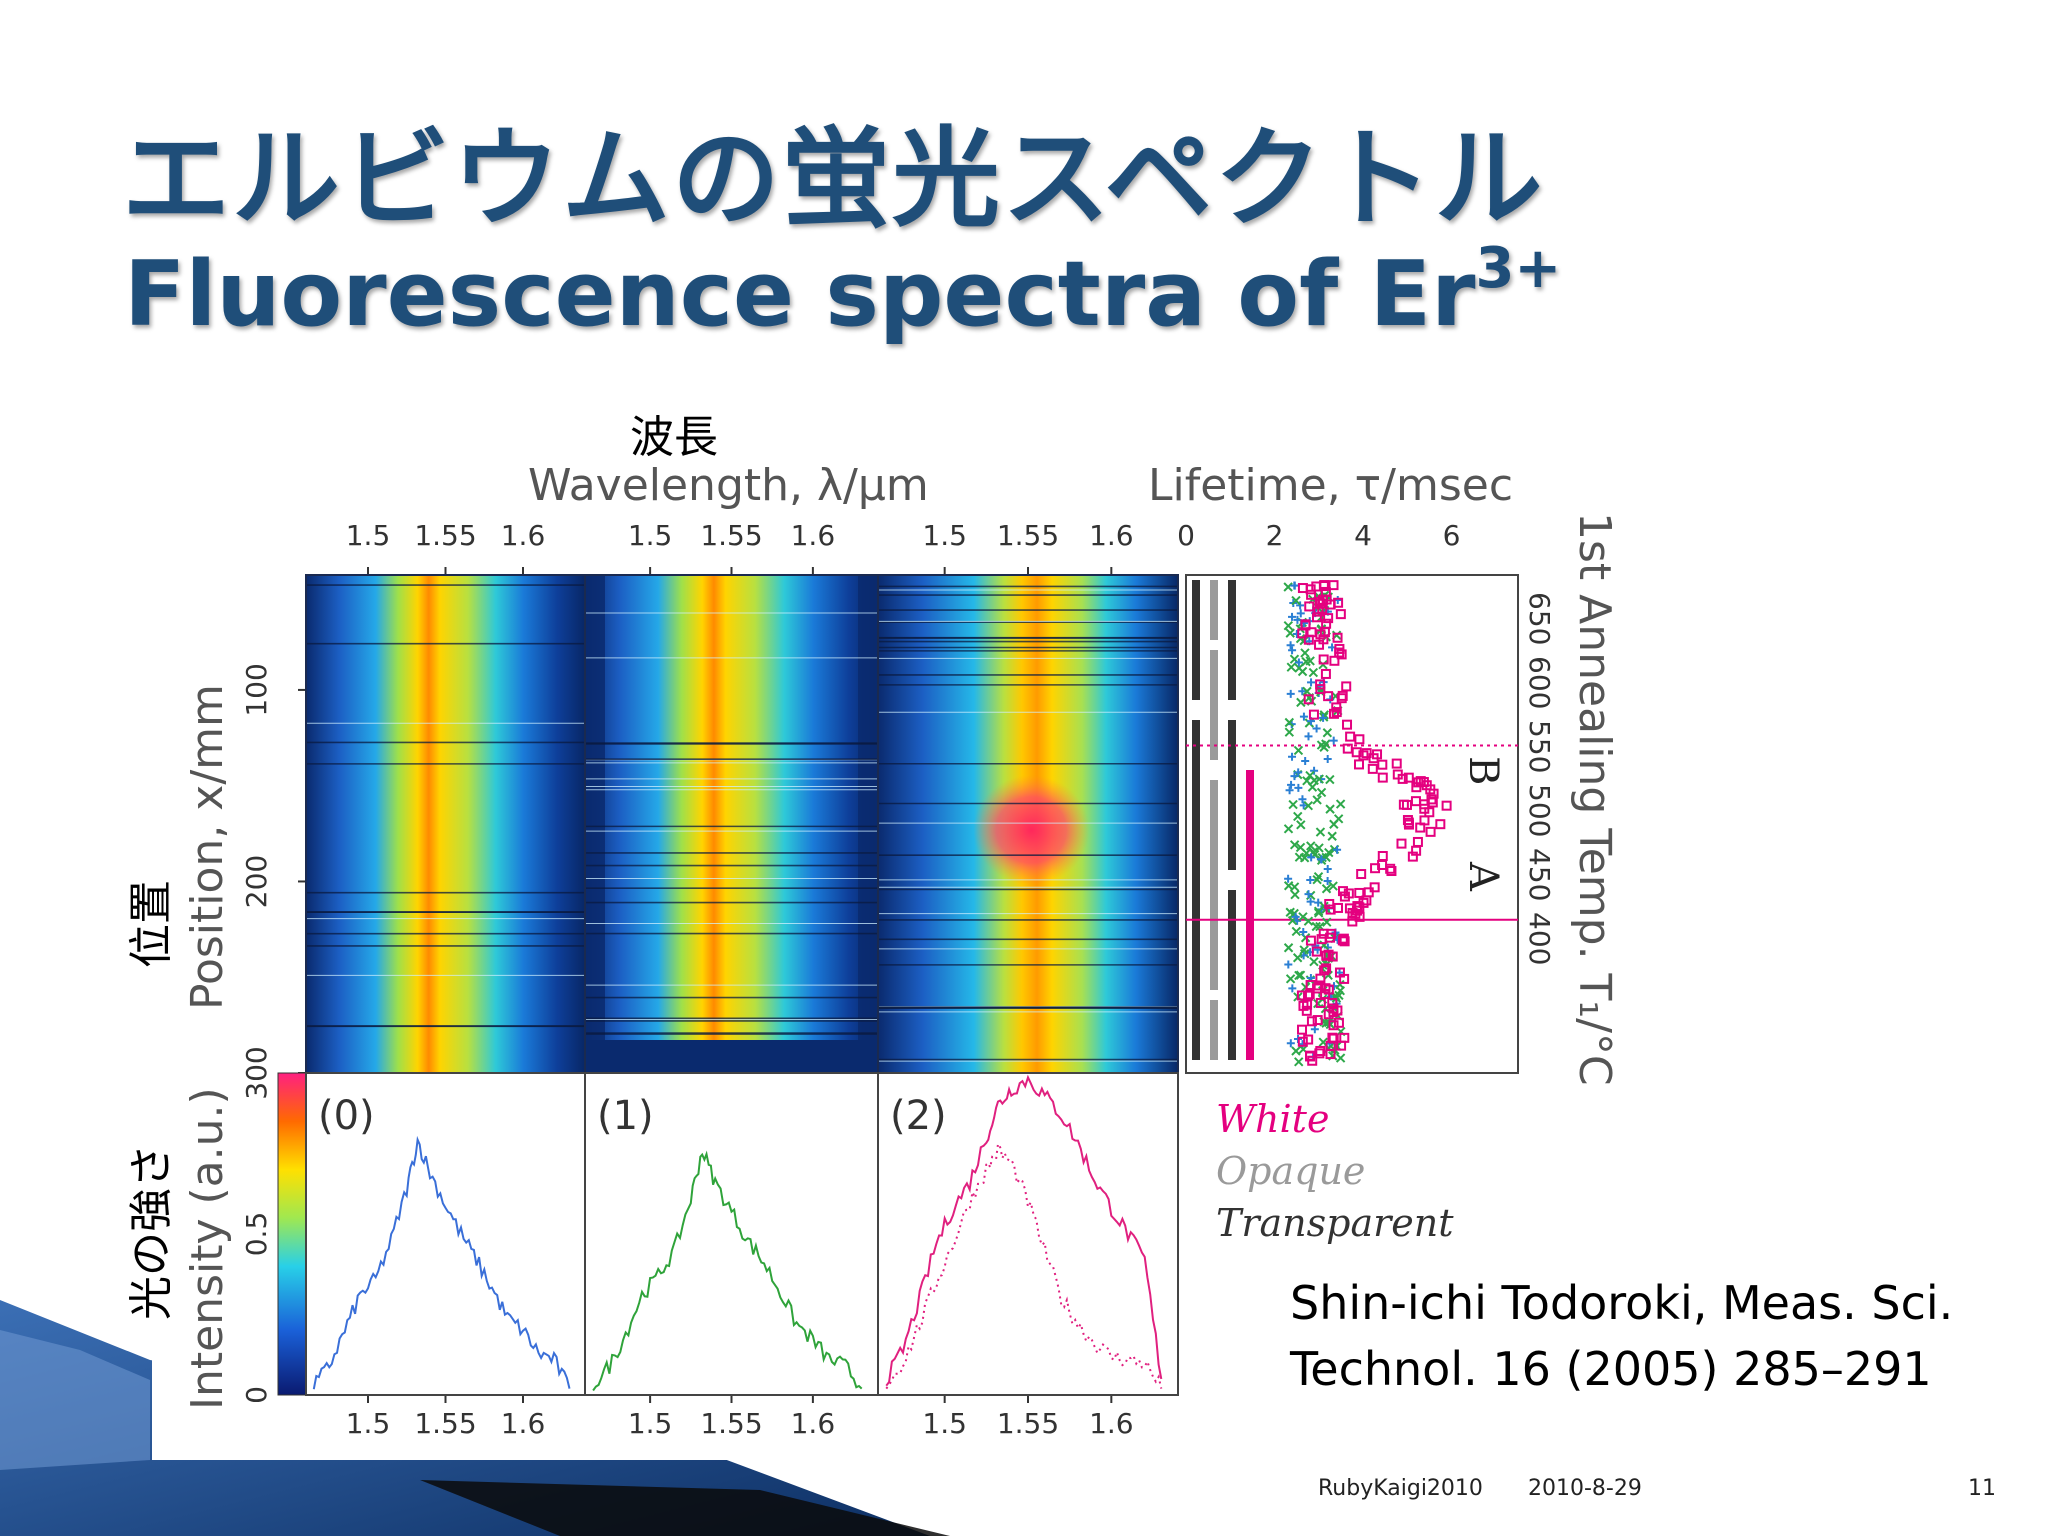  I want to click on temperature-tick: 450, so click(1539, 874).